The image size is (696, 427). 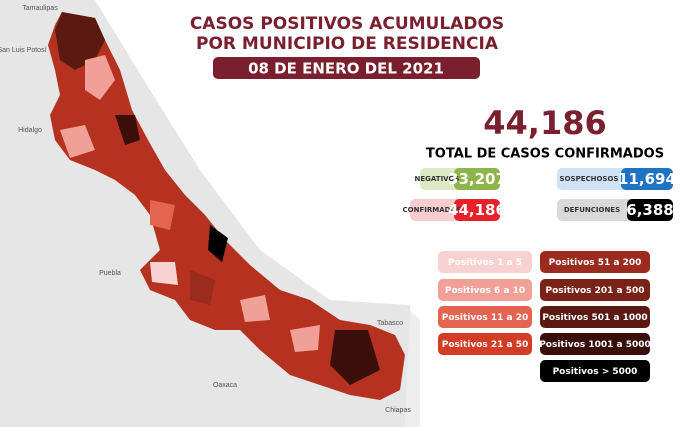 What do you see at coordinates (432, 210) in the screenshot?
I see `stat-label: CONFIRMADOS` at bounding box center [432, 210].